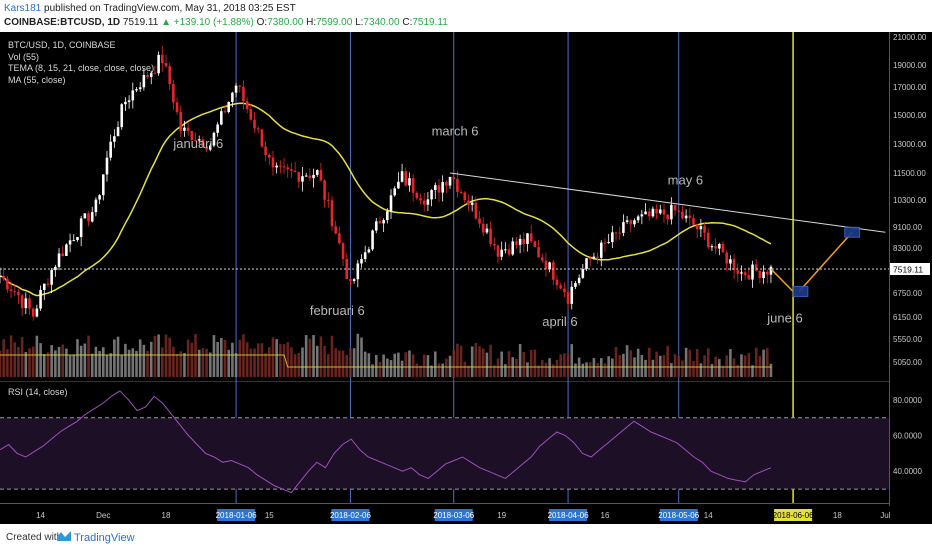  I want to click on author-link: Kars181, so click(23, 8).